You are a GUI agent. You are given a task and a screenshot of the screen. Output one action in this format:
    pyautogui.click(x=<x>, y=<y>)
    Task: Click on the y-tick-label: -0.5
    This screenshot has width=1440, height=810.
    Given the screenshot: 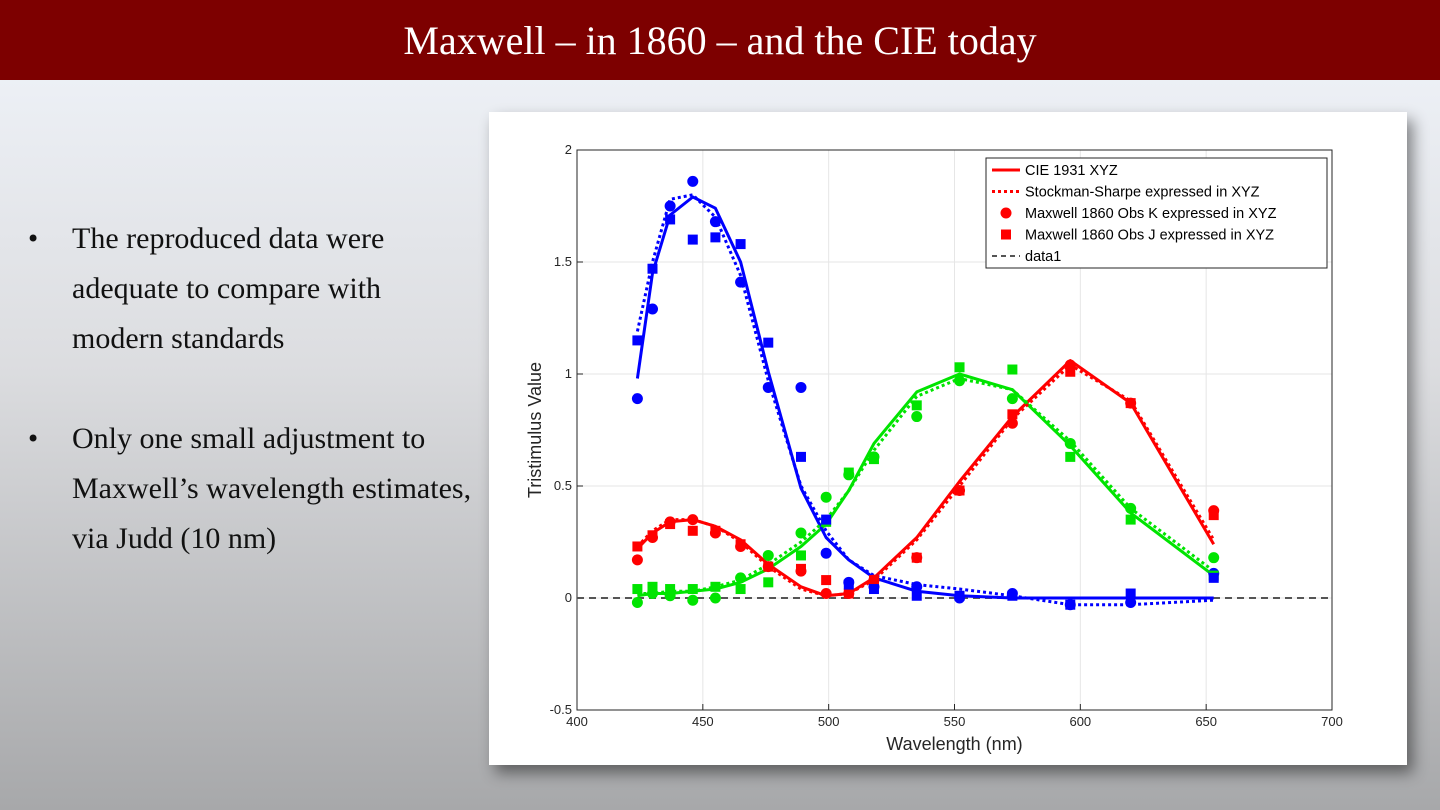 What is the action you would take?
    pyautogui.click(x=561, y=709)
    